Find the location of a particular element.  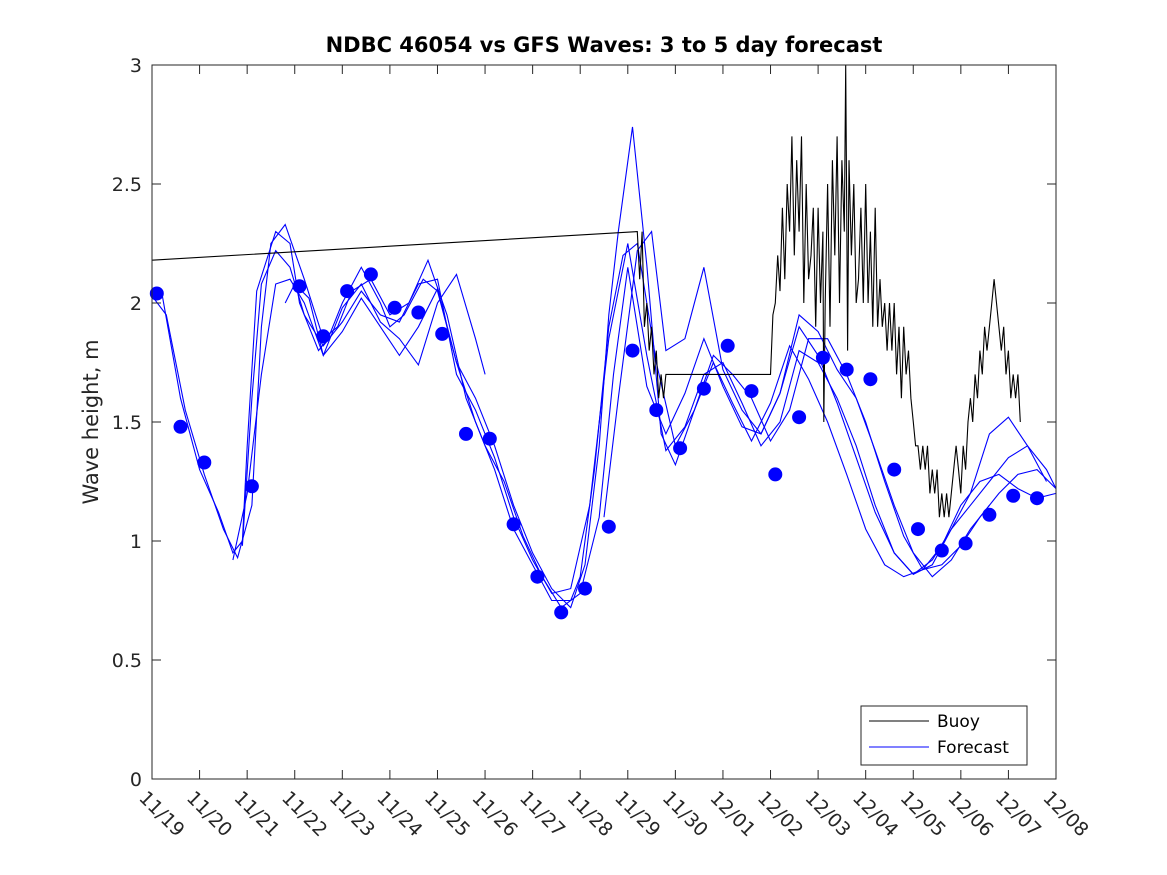

y-tick-label: 2.5 is located at coordinates (127, 185).